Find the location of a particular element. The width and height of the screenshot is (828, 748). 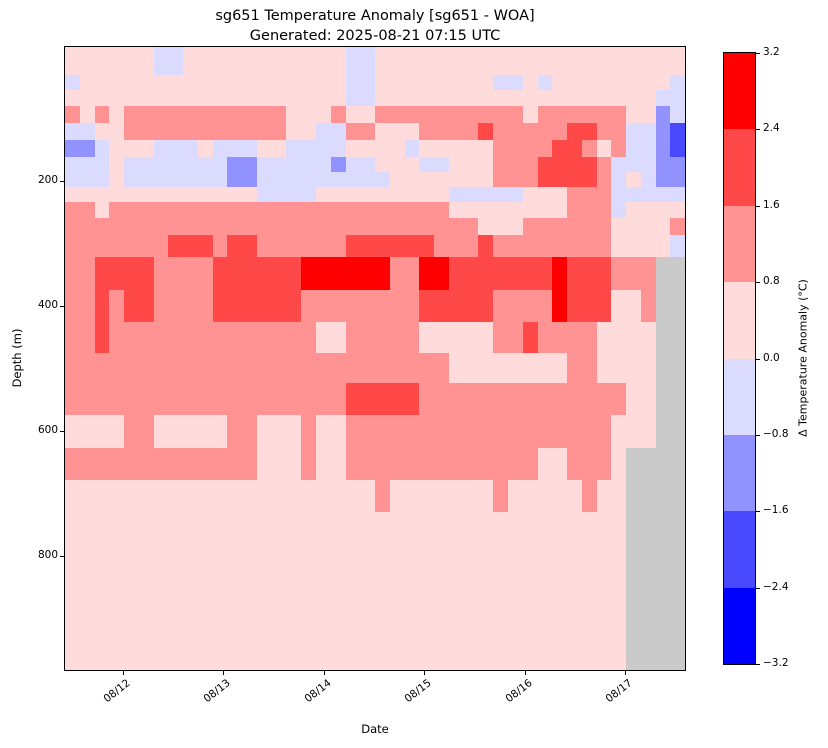

y-tick-label: 200 is located at coordinates (47, 179).